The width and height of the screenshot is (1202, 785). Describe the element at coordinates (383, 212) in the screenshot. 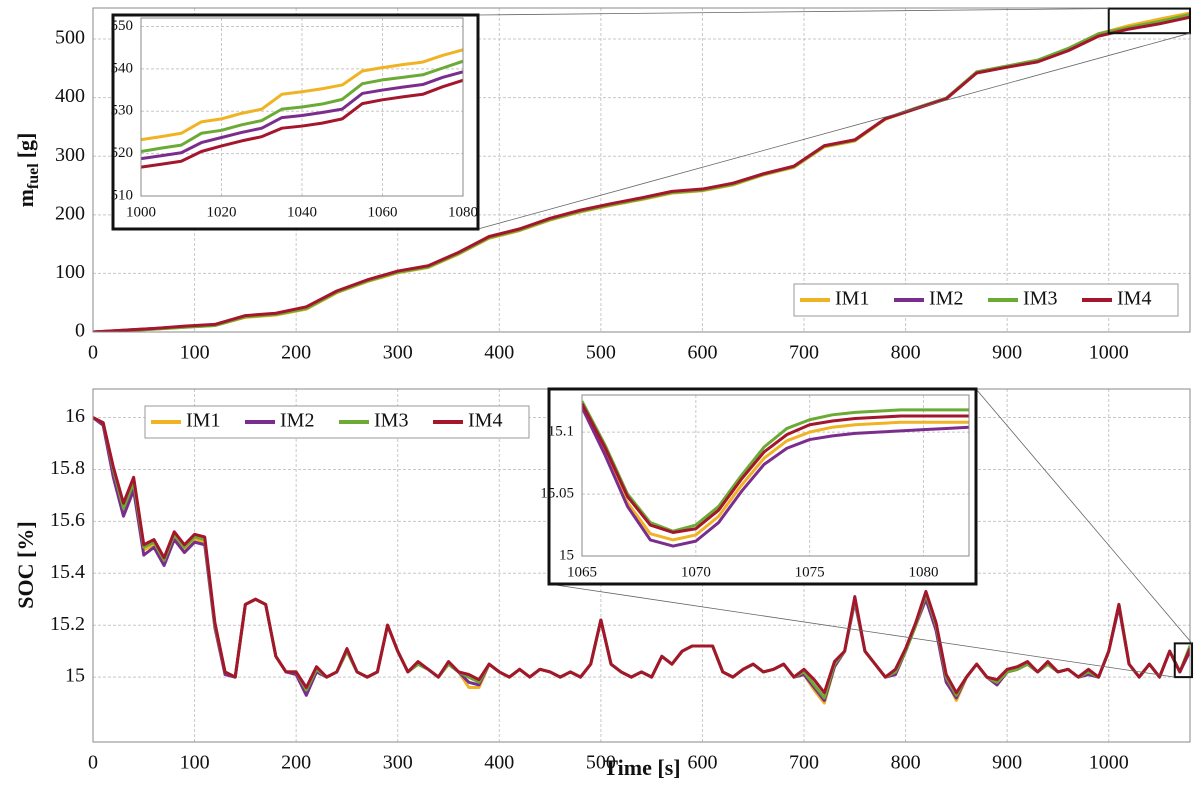

I see `x-tick-label: 1060` at that location.